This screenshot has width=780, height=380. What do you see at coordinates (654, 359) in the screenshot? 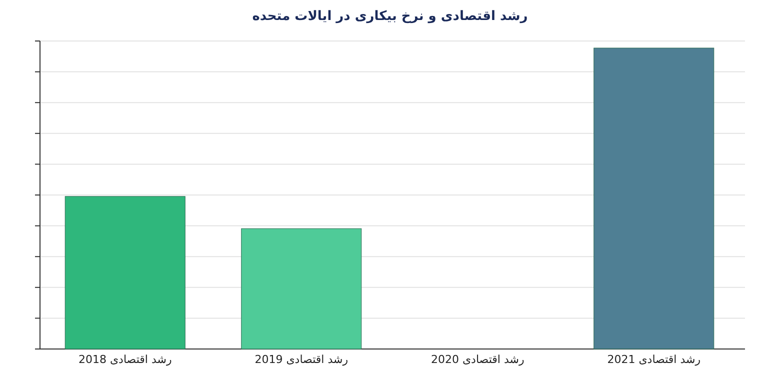
I see `x-tick-label: رشد اقتصادی 2021` at bounding box center [654, 359].